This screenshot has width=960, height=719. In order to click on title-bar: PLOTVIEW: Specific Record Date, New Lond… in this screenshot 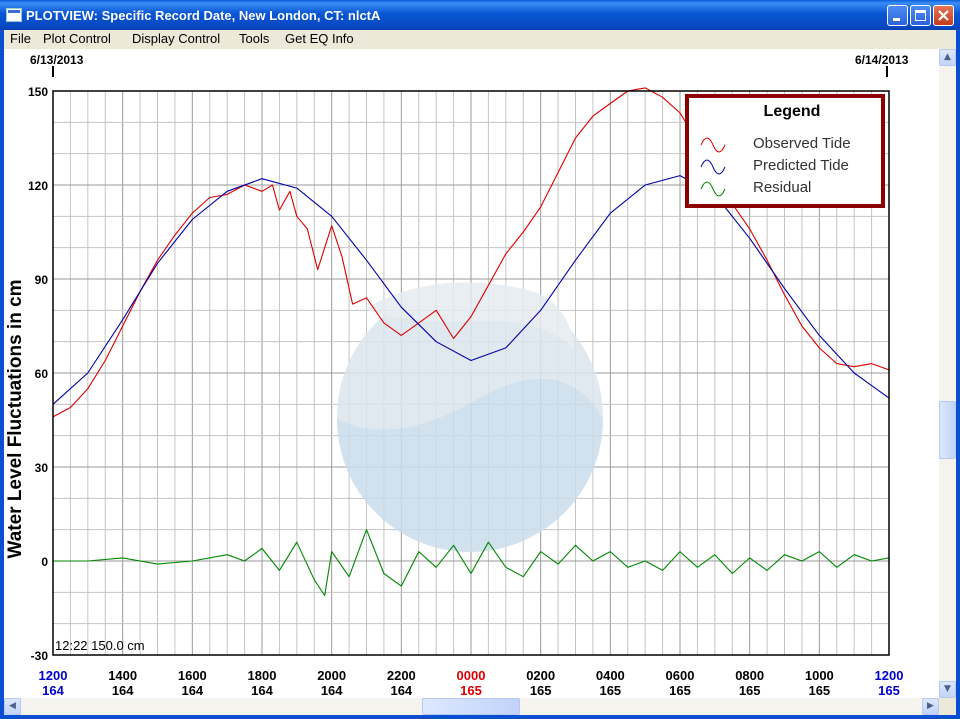, I will do `click(480, 15)`.